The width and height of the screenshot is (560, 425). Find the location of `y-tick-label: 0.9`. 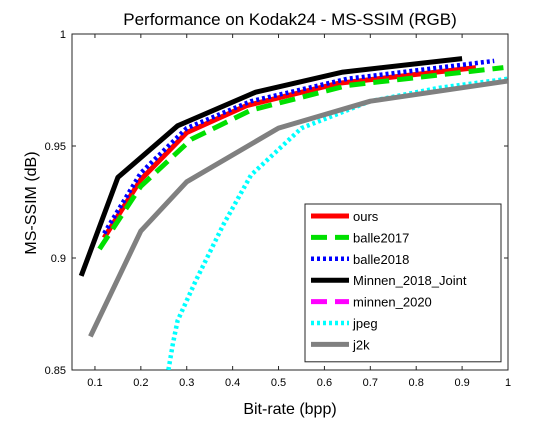

y-tick-label: 0.9 is located at coordinates (58, 259).